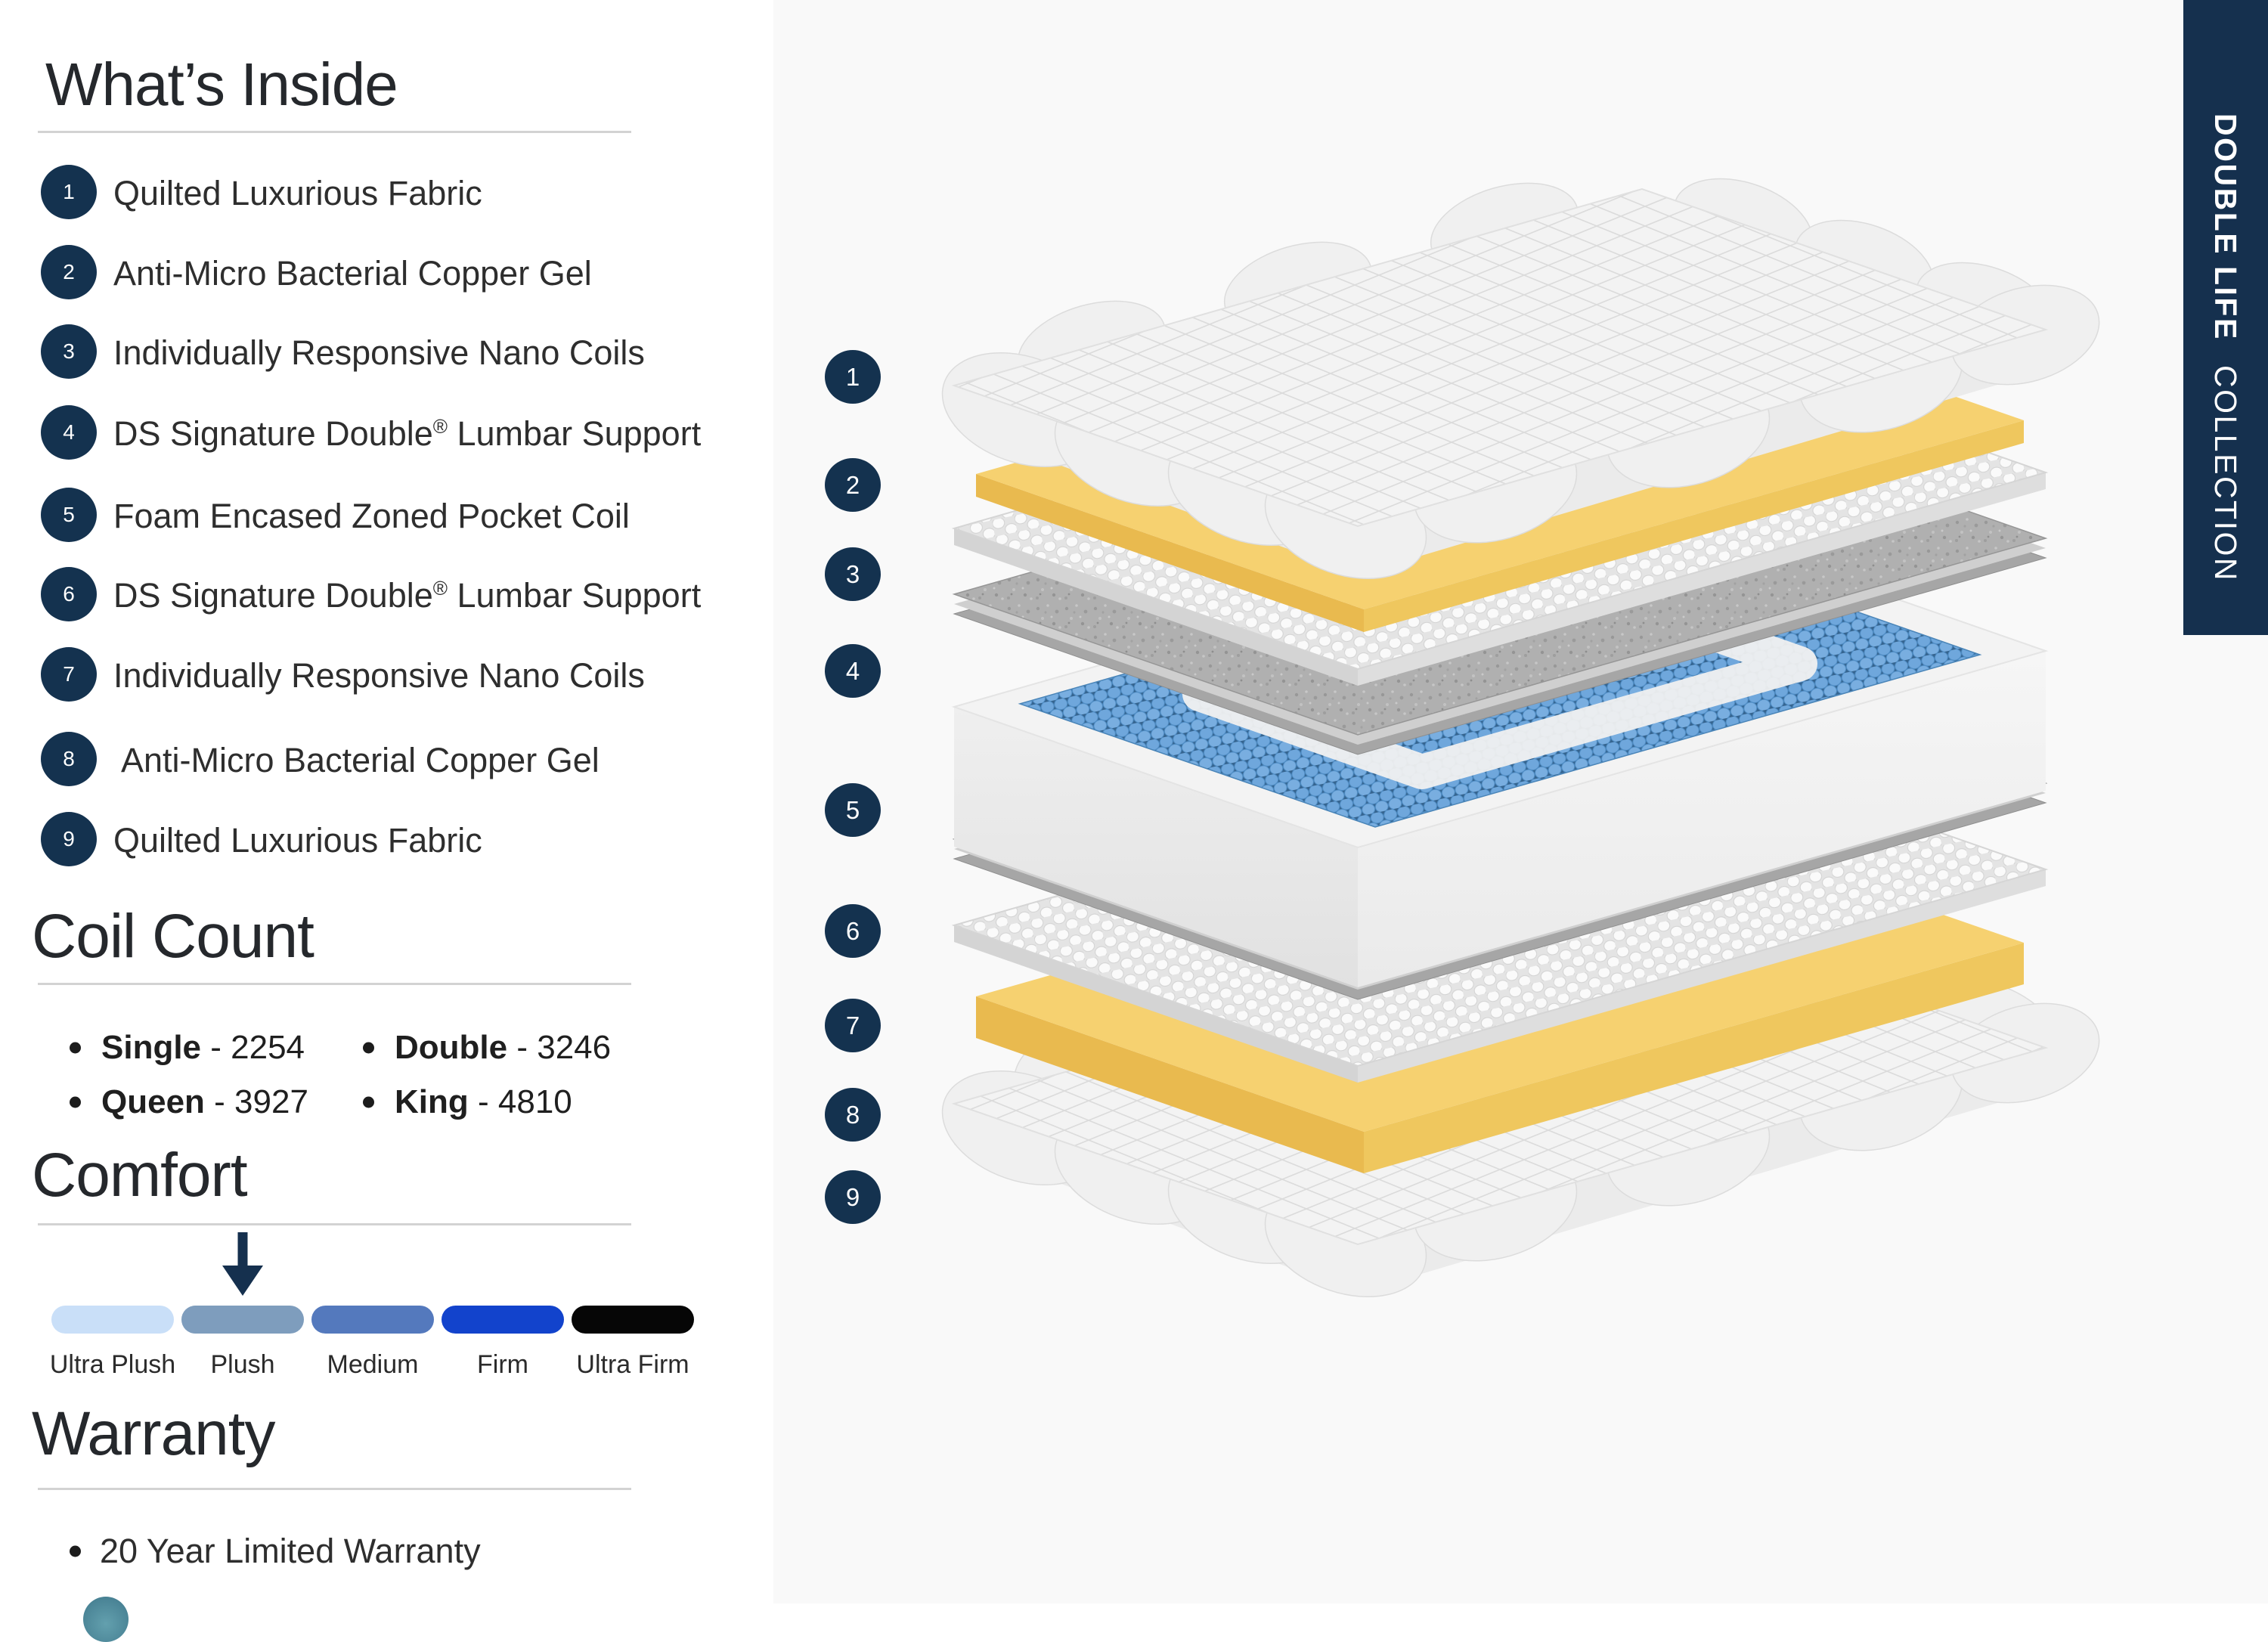  Describe the element at coordinates (504, 1047) in the screenshot. I see `coil-count-entry: Double - 3246` at that location.